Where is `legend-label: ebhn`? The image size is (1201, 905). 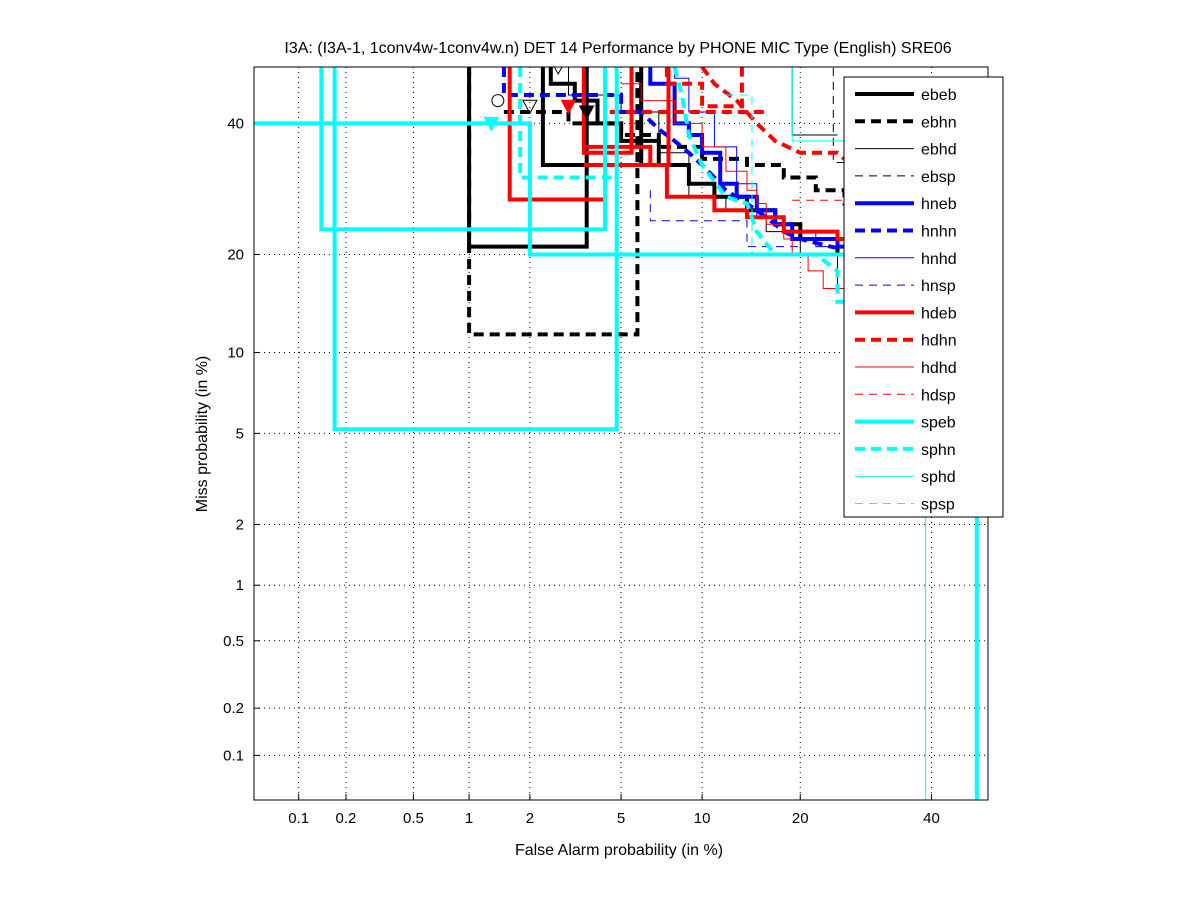
legend-label: ebhn is located at coordinates (939, 122).